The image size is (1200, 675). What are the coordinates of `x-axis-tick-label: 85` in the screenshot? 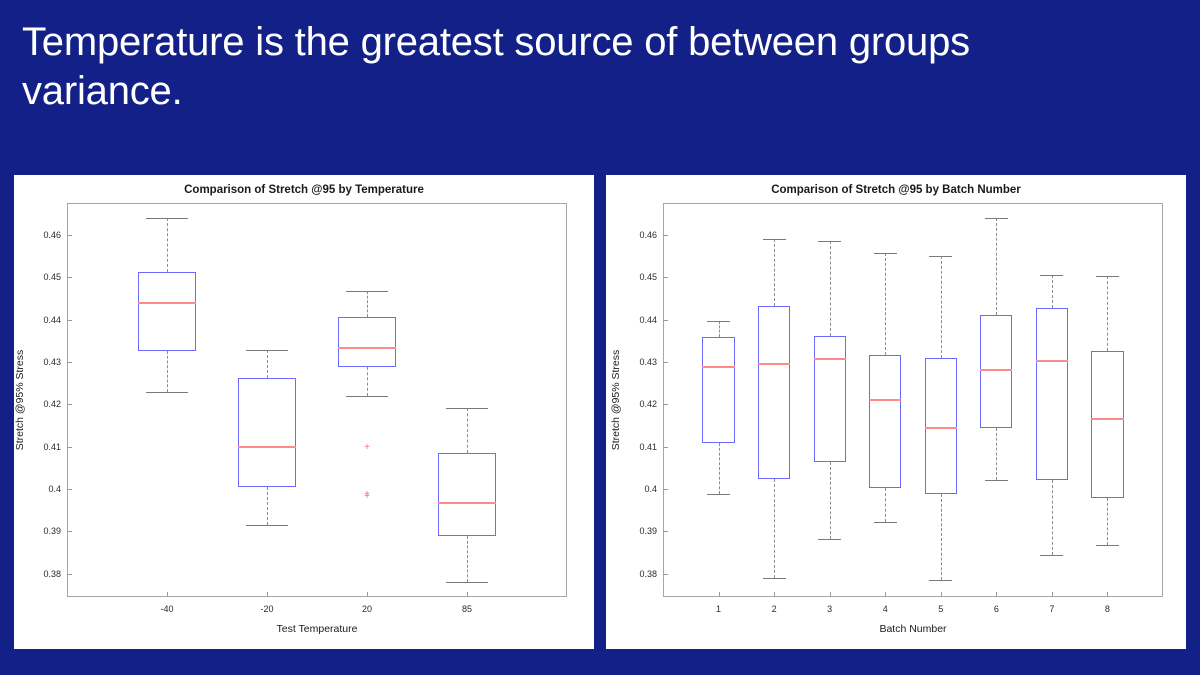 It's located at (467, 609).